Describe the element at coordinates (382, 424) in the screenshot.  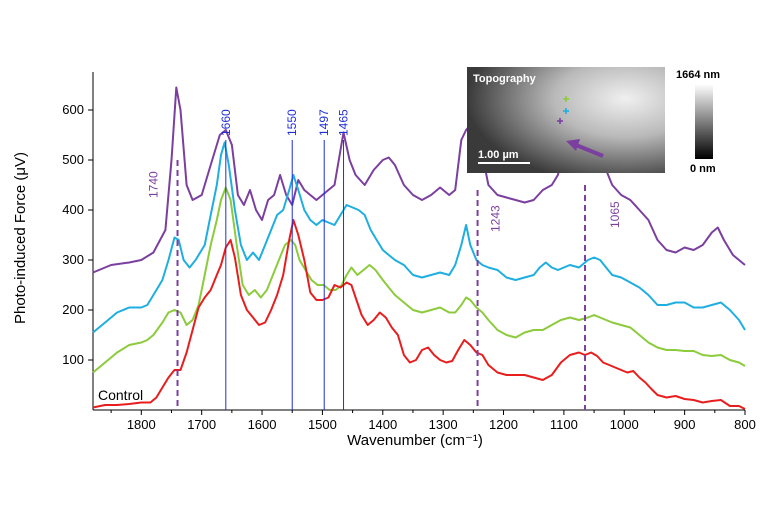
I see `x-tick-label: 1400` at that location.